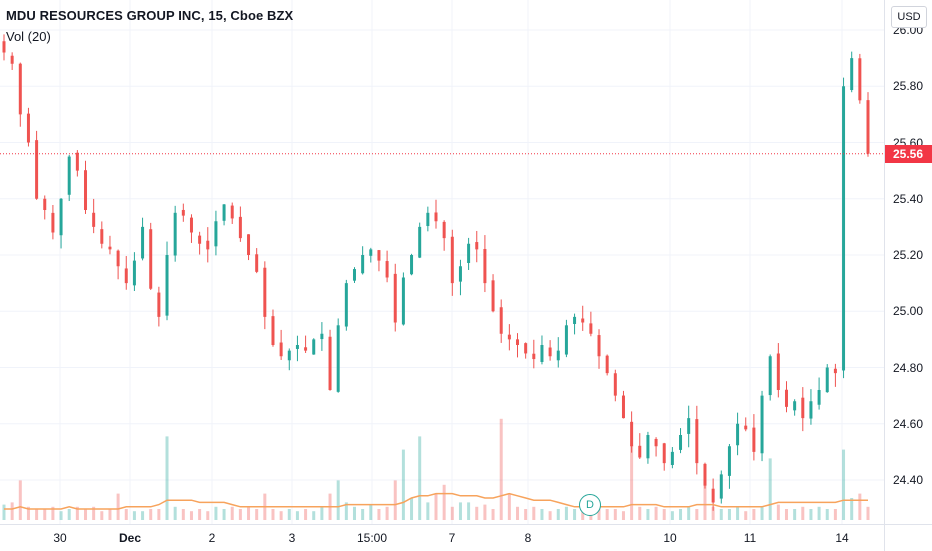 The width and height of the screenshot is (932, 551). What do you see at coordinates (908, 480) in the screenshot?
I see `price-tick: 24.40` at bounding box center [908, 480].